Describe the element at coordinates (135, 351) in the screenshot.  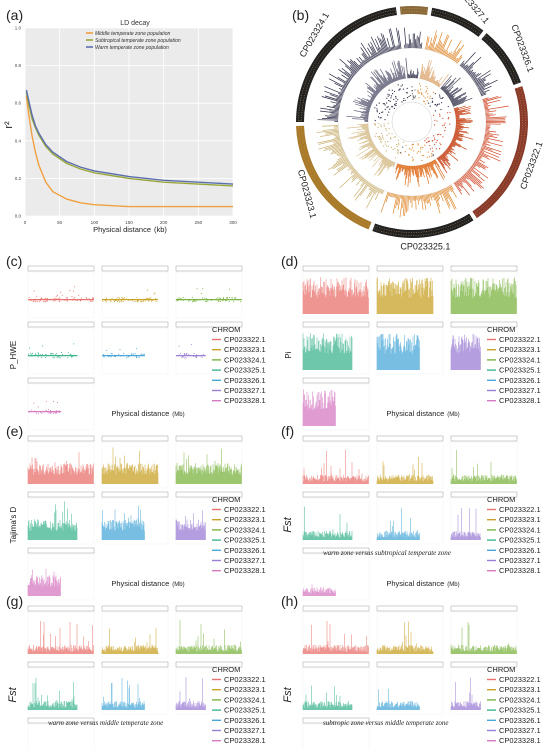
I see `facet-frame` at that location.